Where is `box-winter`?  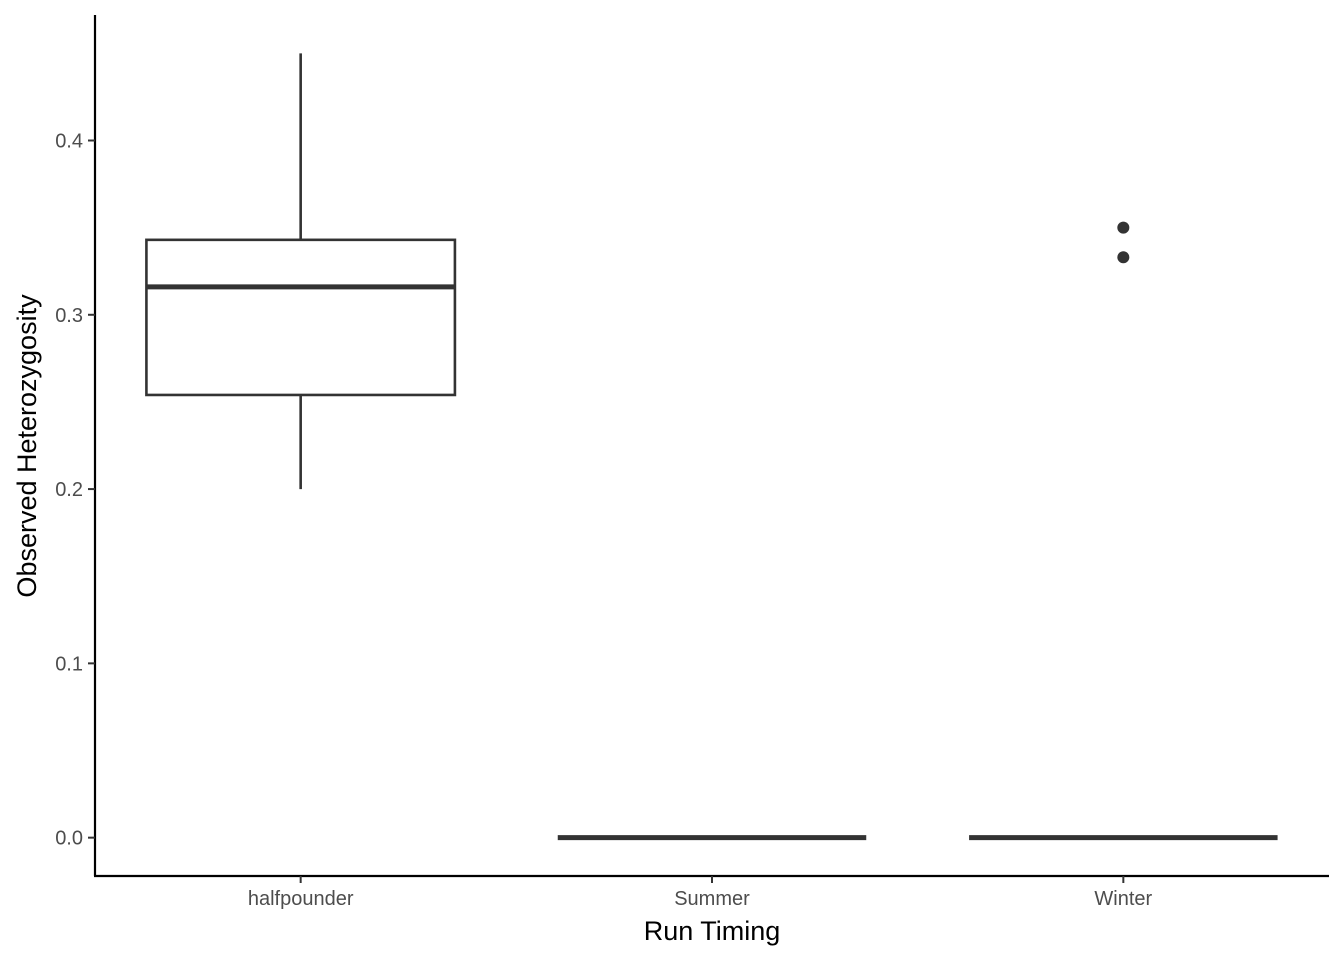
box-winter is located at coordinates (1123, 531).